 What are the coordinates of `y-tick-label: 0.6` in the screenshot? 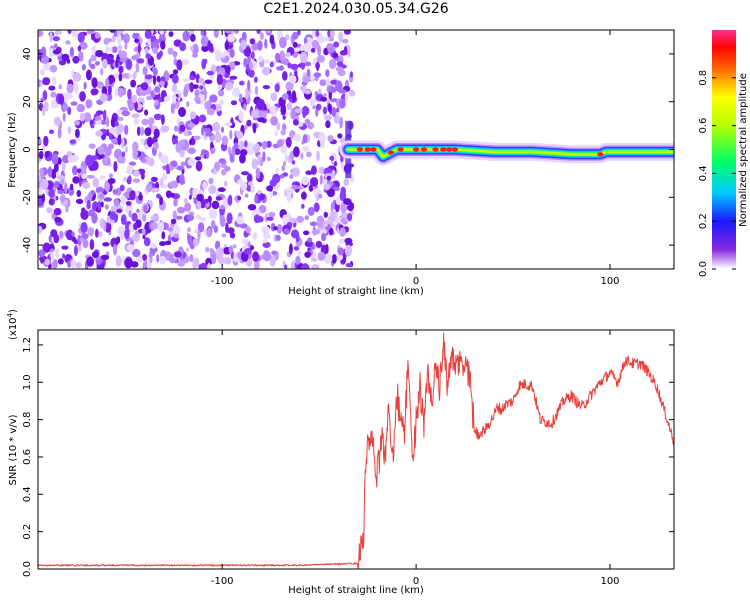 It's located at (27, 457).